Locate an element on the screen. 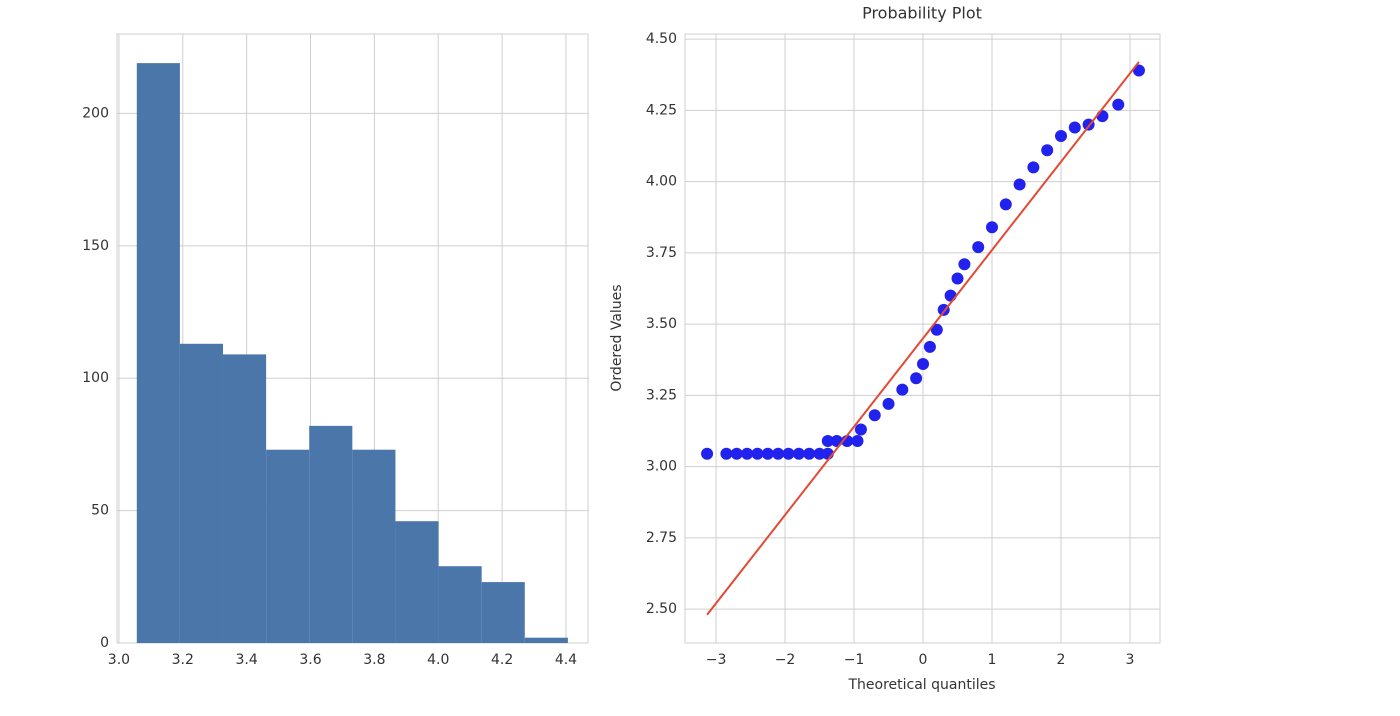  y-tick-label: 100 is located at coordinates (95, 378).